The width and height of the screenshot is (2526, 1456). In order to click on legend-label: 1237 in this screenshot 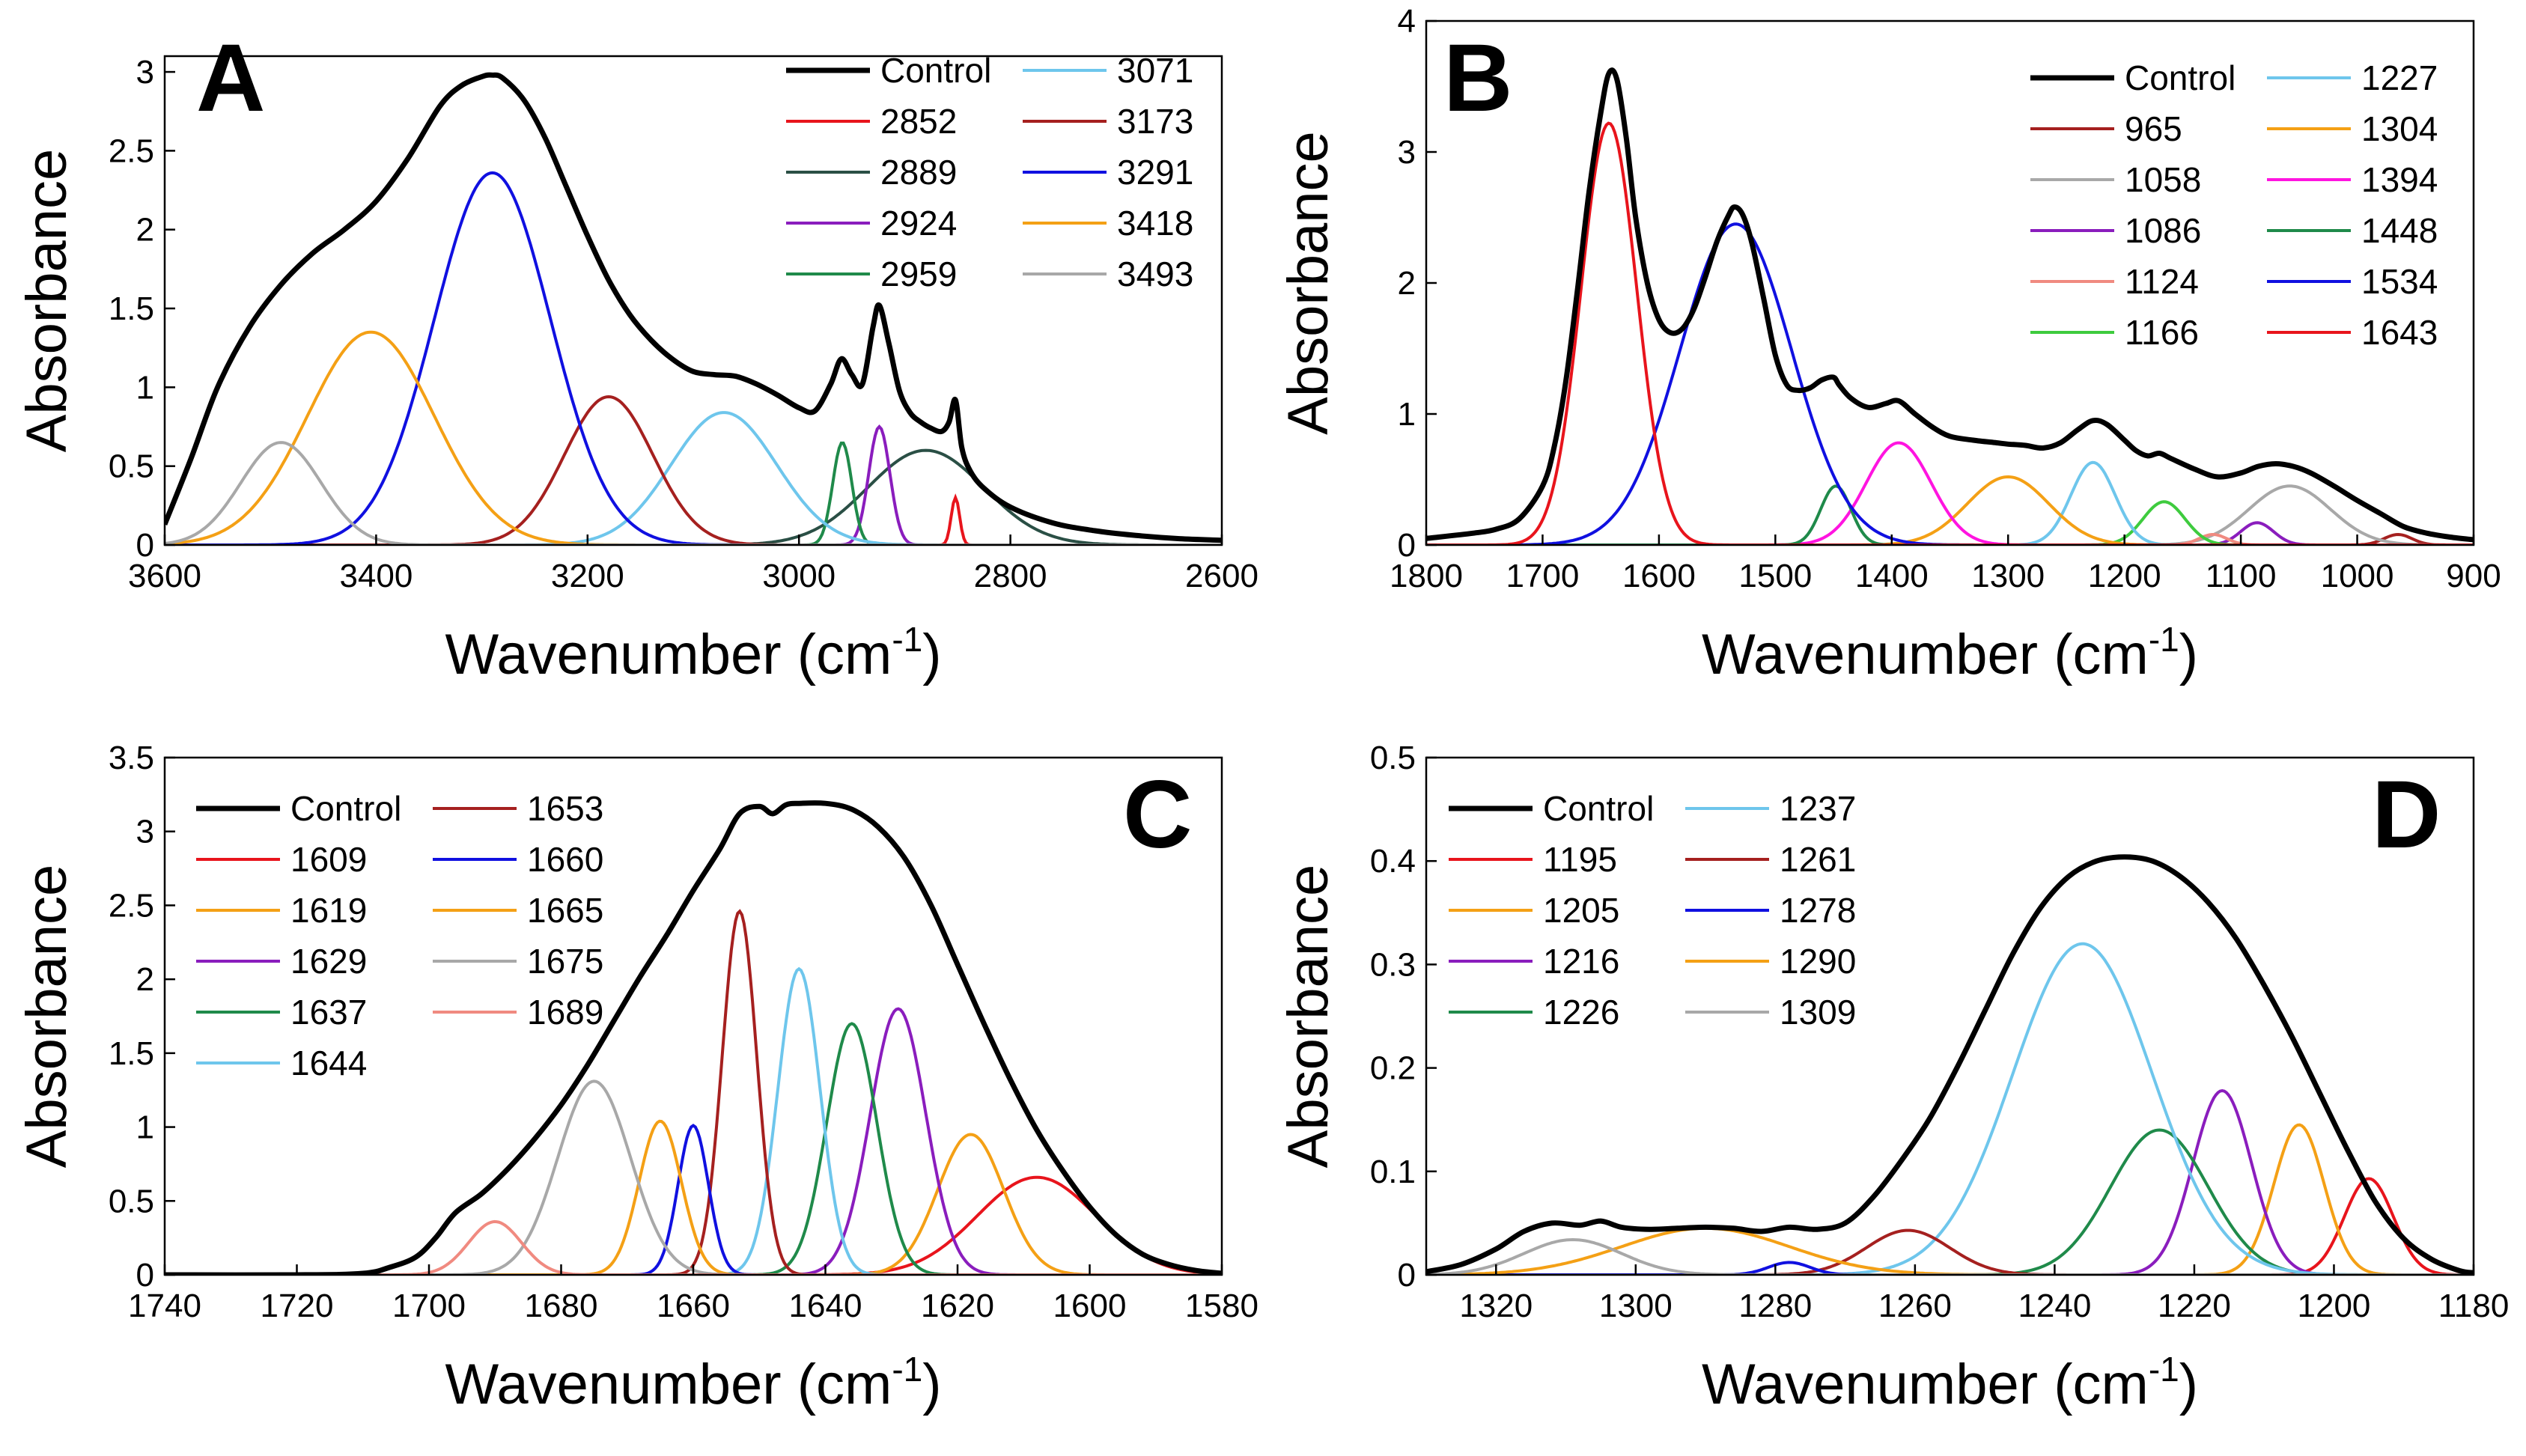, I will do `click(1818, 808)`.